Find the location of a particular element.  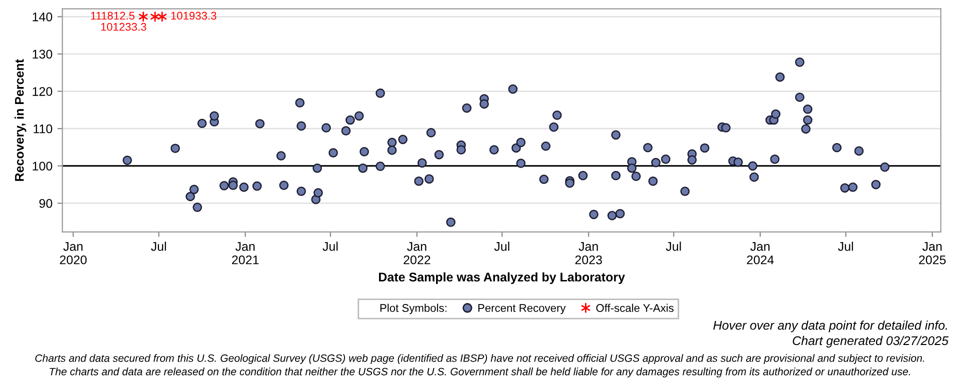

text: The charts and data are released on the condition that neither the USGS nor the U.S. Government shall be held liable for any damages resulting from its authorized or unauthorized use. is located at coordinates (480, 373).